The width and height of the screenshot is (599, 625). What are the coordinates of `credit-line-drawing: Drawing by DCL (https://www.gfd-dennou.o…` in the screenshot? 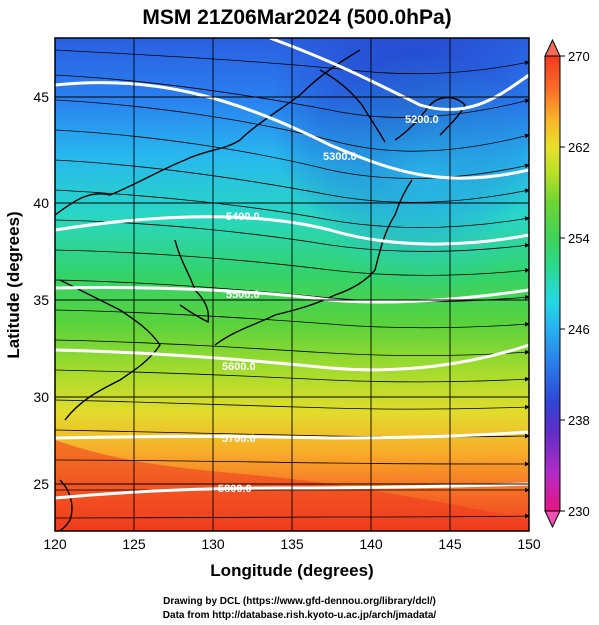 It's located at (299, 601).